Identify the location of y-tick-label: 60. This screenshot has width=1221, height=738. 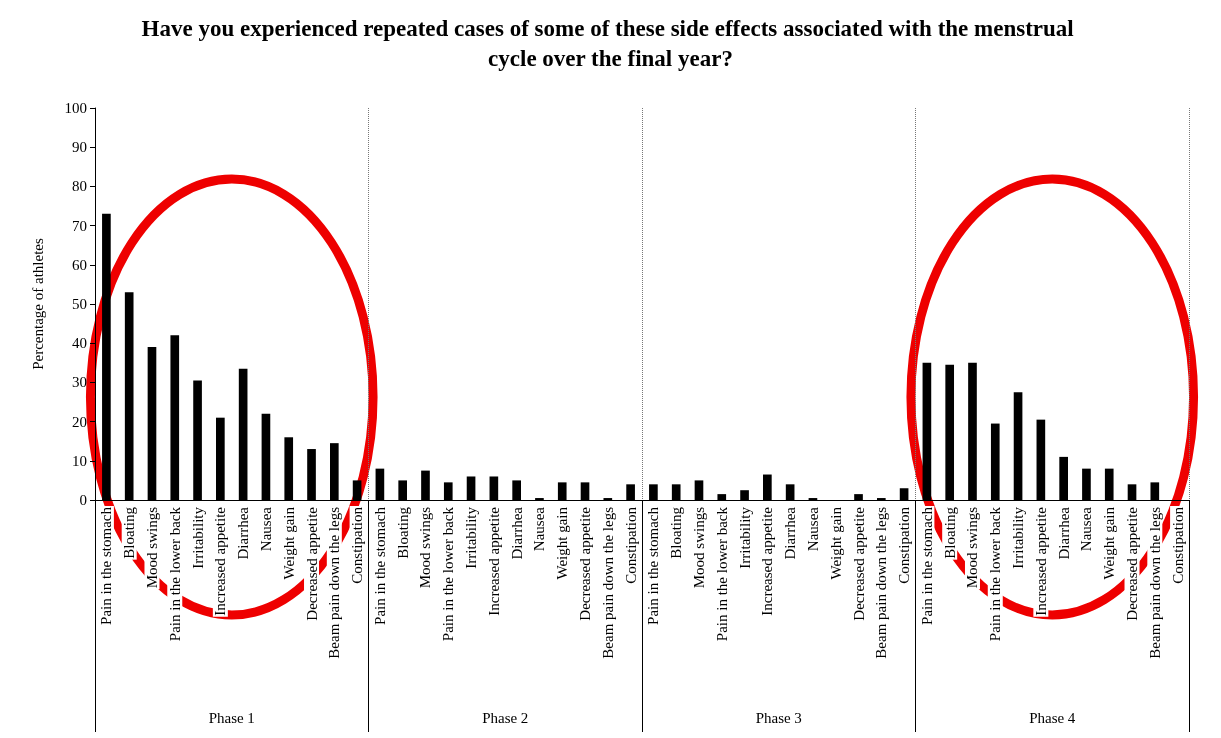
(79, 264).